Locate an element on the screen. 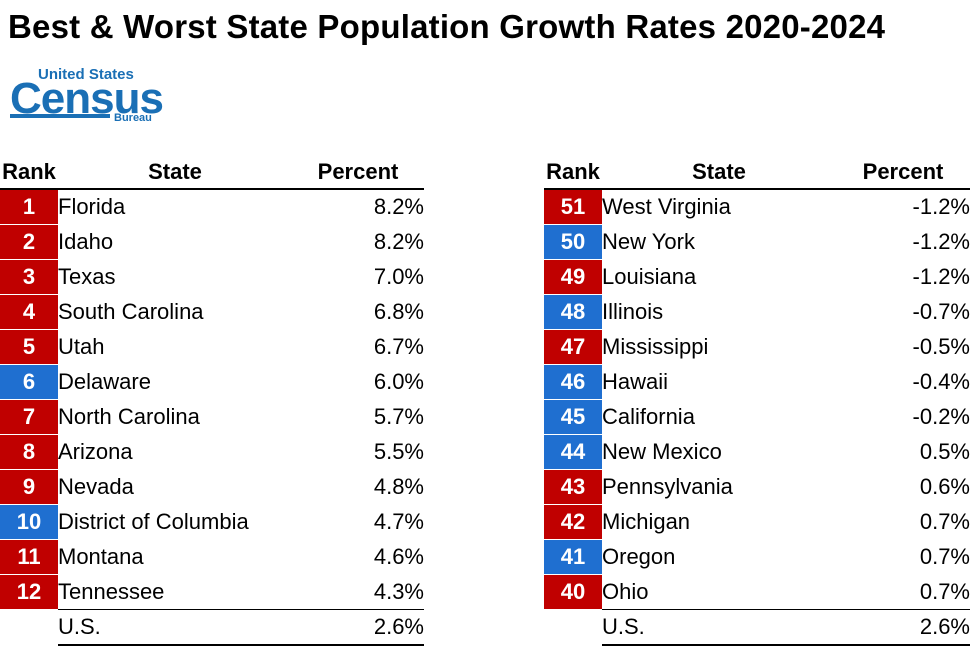 This screenshot has width=970, height=646. state-cell: Tennessee is located at coordinates (111, 591).